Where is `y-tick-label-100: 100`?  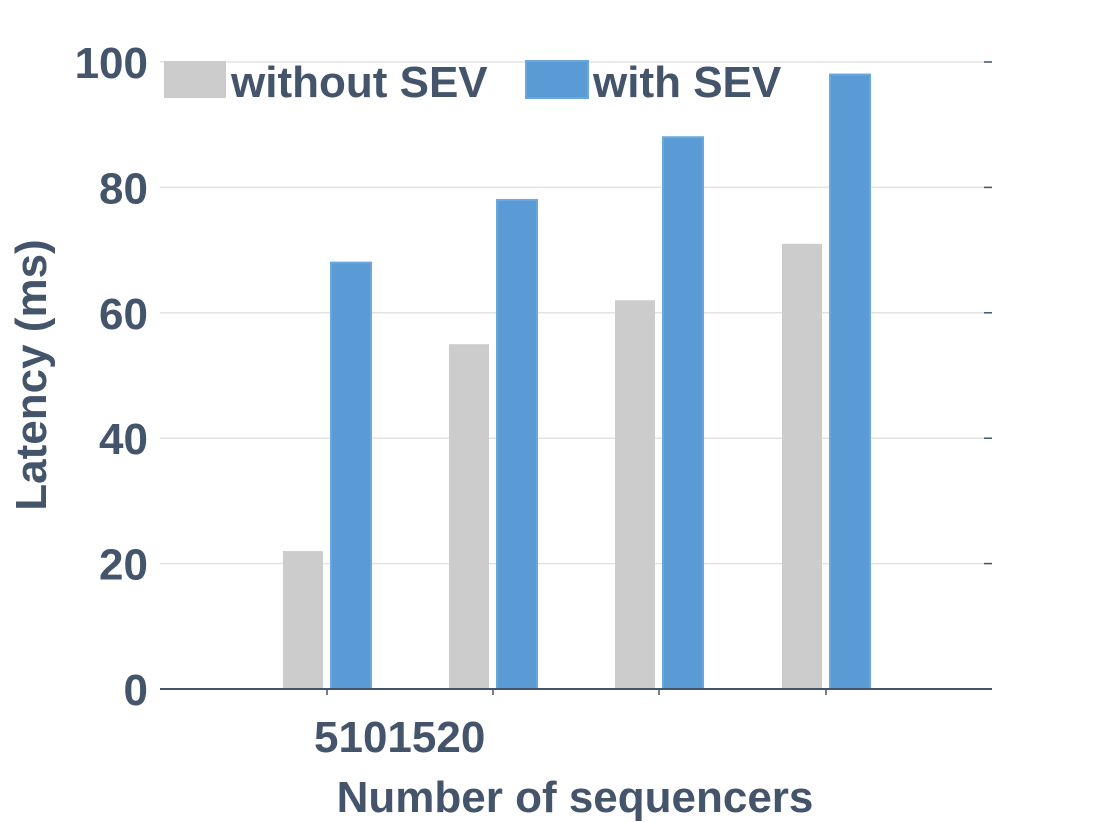 y-tick-label-100: 100 is located at coordinates (111, 63).